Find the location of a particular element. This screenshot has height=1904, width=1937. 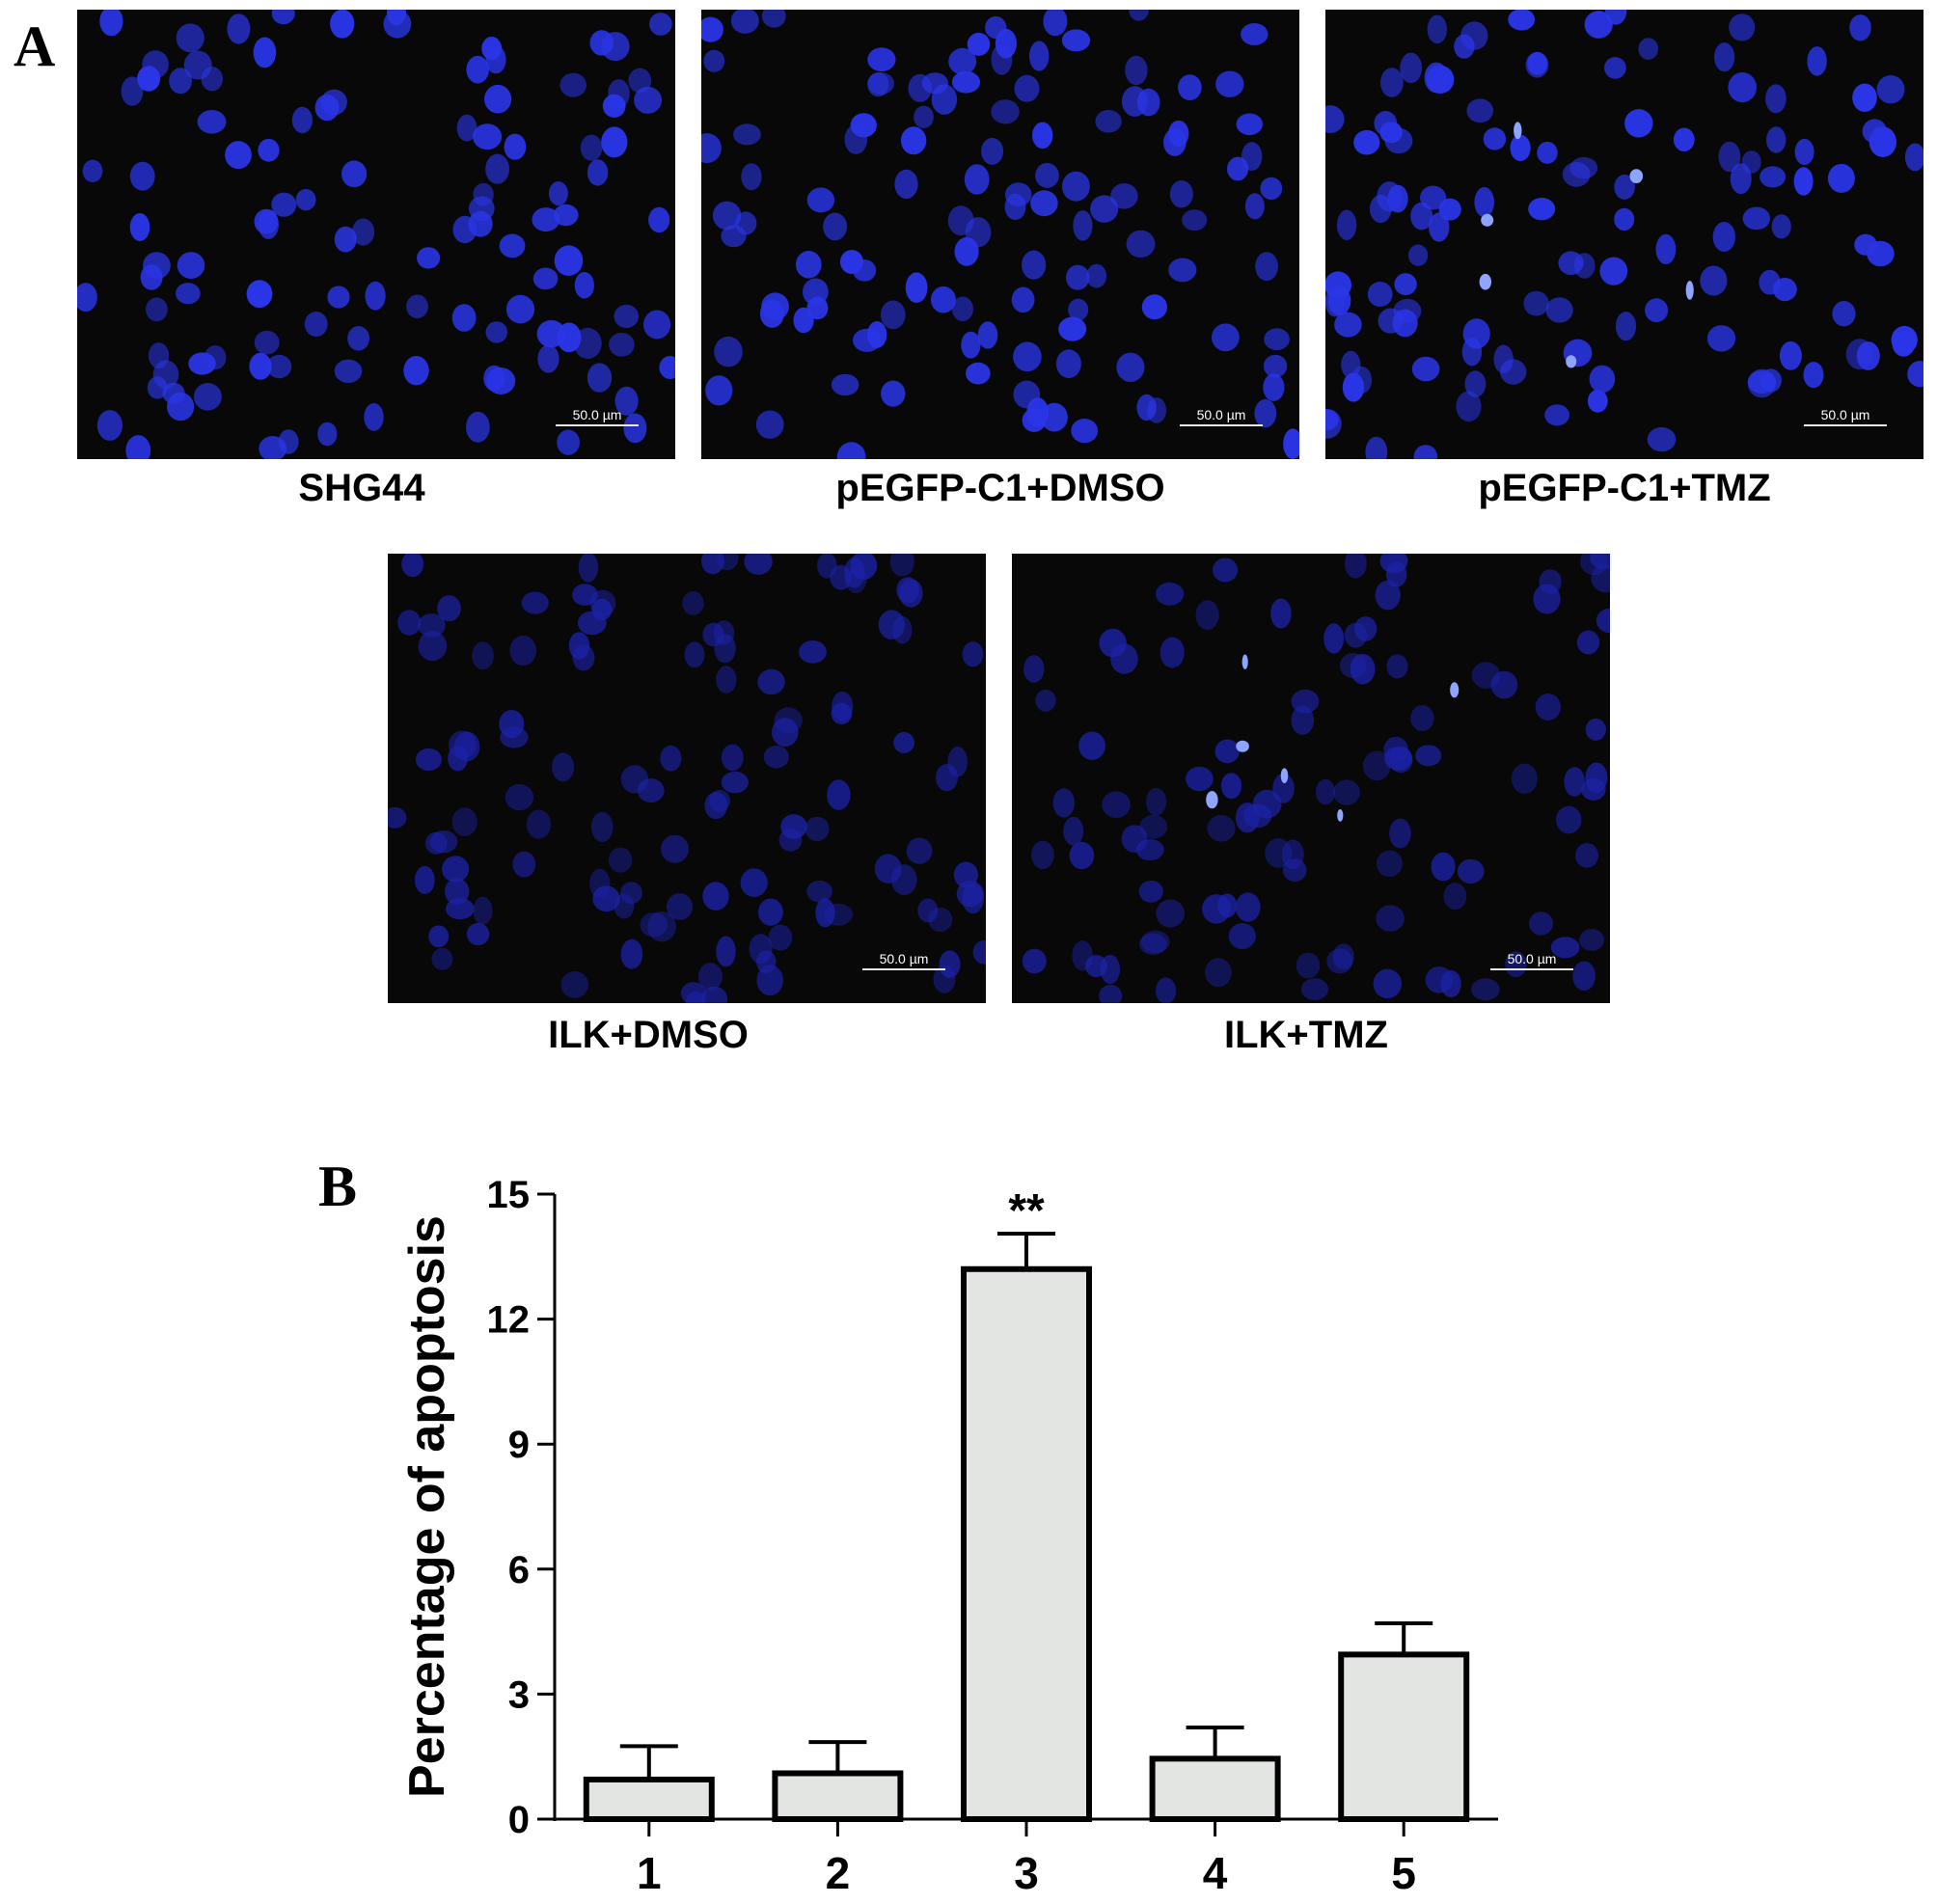

y-tick-label: 9 is located at coordinates (519, 1445).